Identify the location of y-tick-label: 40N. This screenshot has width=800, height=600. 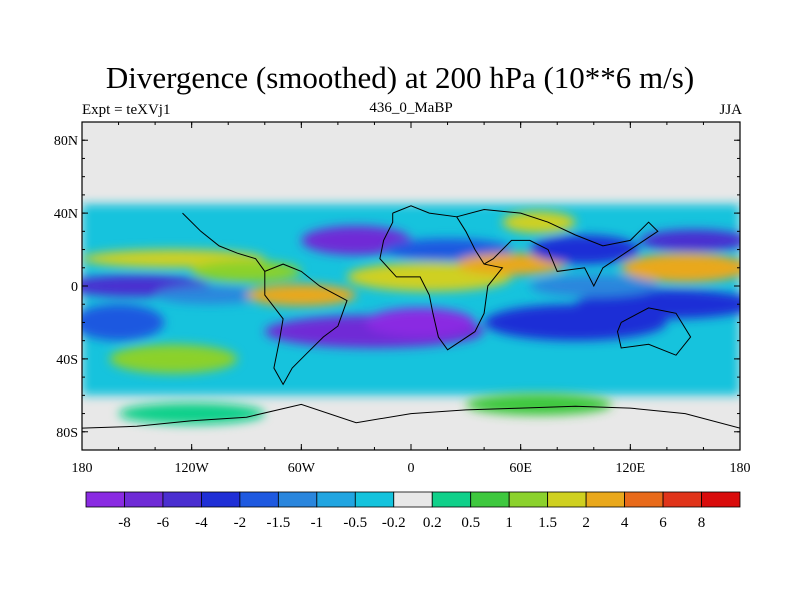
(66, 214).